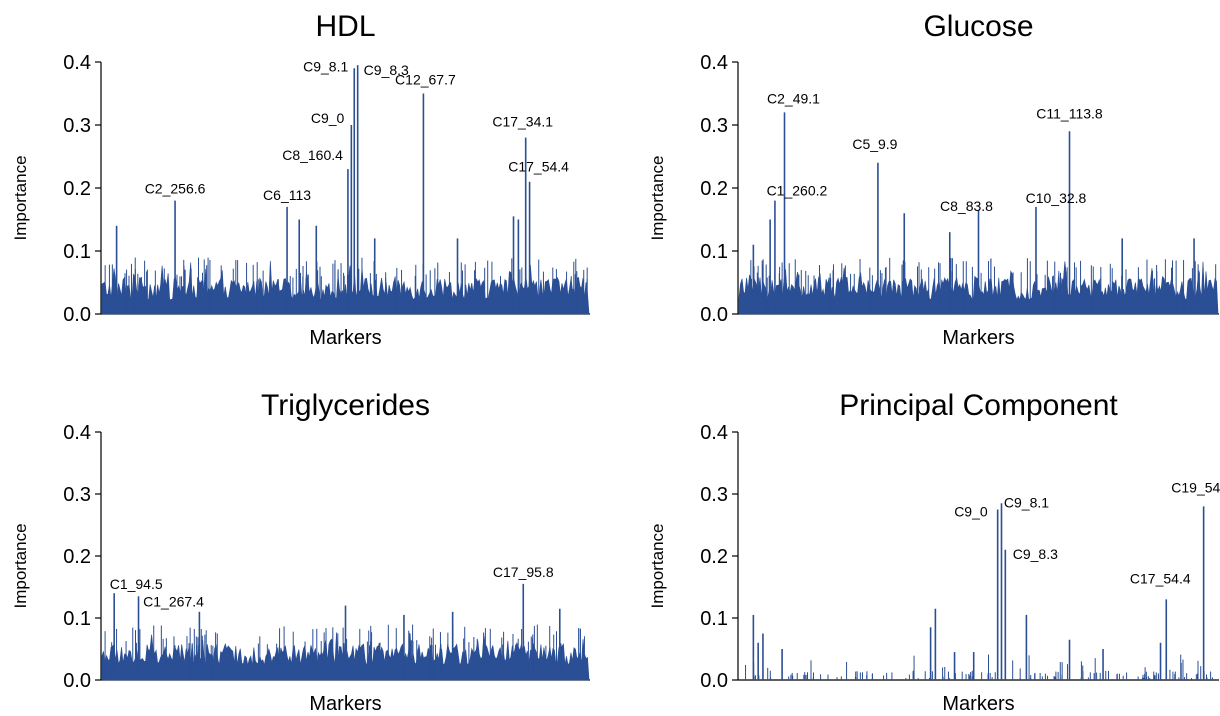 This screenshot has width=1220, height=716. Describe the element at coordinates (345, 405) in the screenshot. I see `chart-title: Triglycerides` at that location.